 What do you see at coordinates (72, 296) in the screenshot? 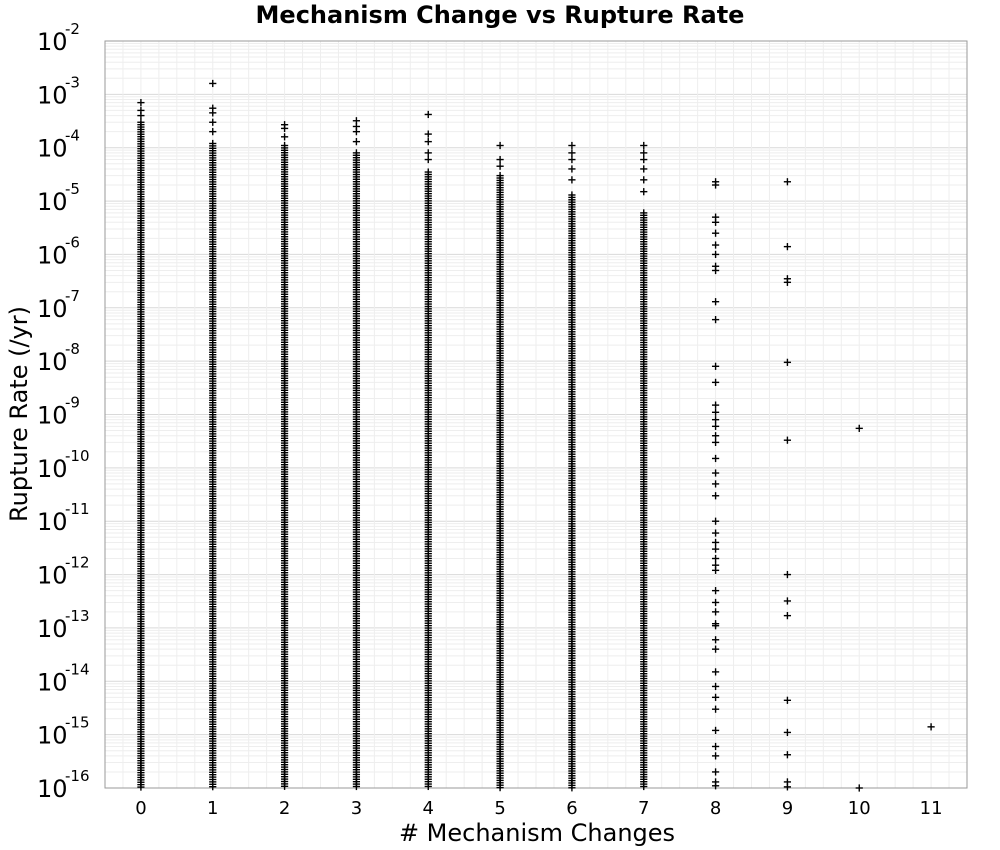
I see `y-tick-exponent: -7` at bounding box center [72, 296].